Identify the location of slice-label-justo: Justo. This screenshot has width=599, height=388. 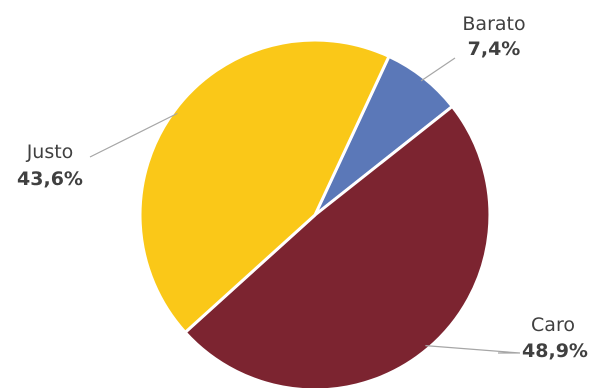
(50, 152).